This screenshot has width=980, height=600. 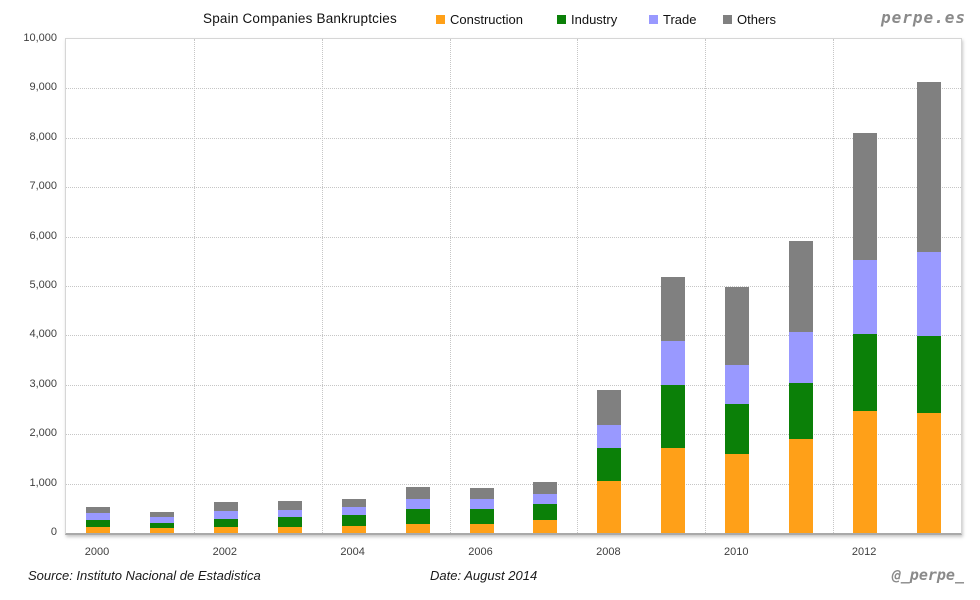 What do you see at coordinates (225, 523) in the screenshot?
I see `bar-2002-industry` at bounding box center [225, 523].